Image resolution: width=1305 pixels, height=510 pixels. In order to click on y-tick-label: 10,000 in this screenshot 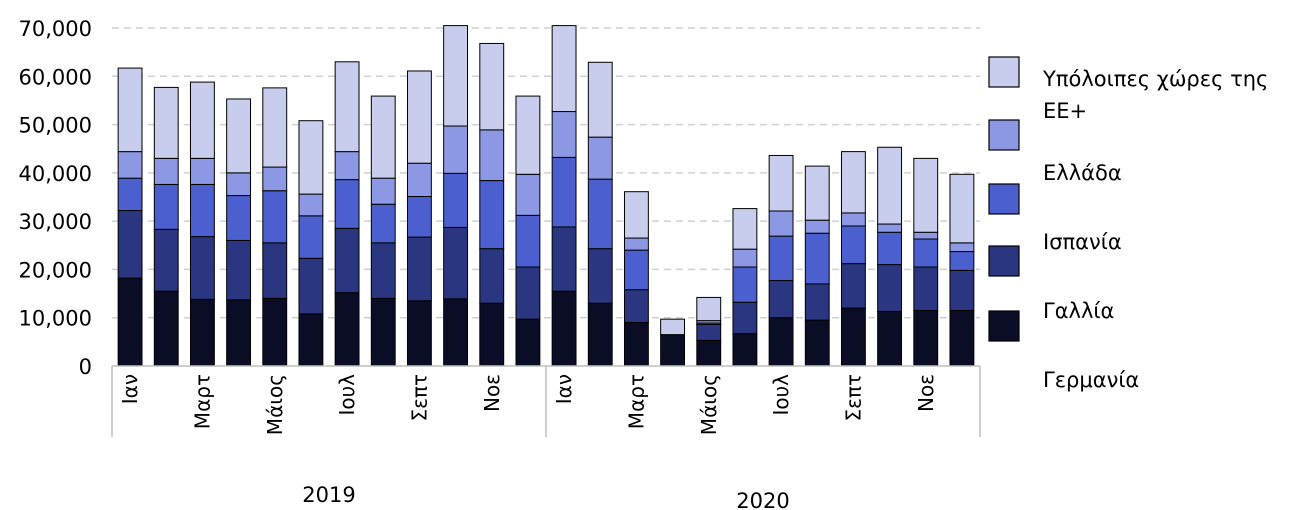, I will do `click(55, 319)`.